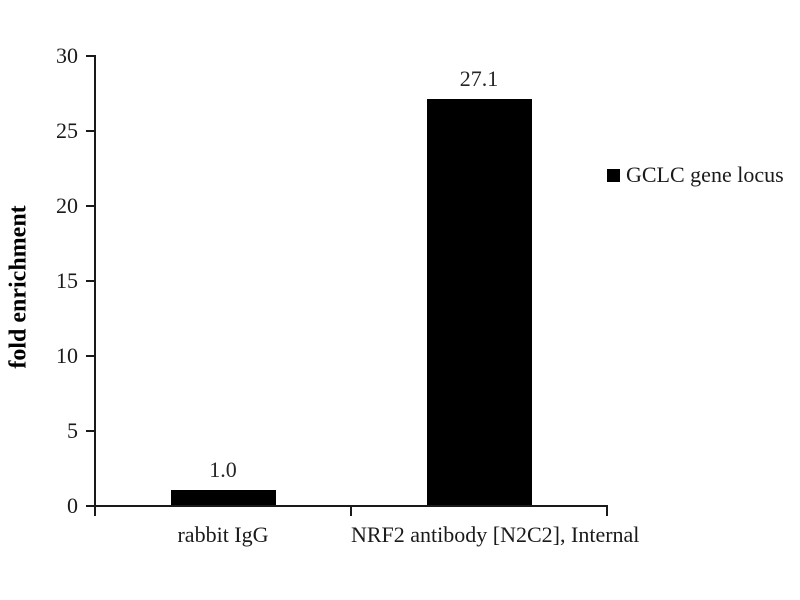 The width and height of the screenshot is (800, 600). What do you see at coordinates (495, 534) in the screenshot?
I see `x-category-label: NRF2 antibody [N2C2], Internal` at bounding box center [495, 534].